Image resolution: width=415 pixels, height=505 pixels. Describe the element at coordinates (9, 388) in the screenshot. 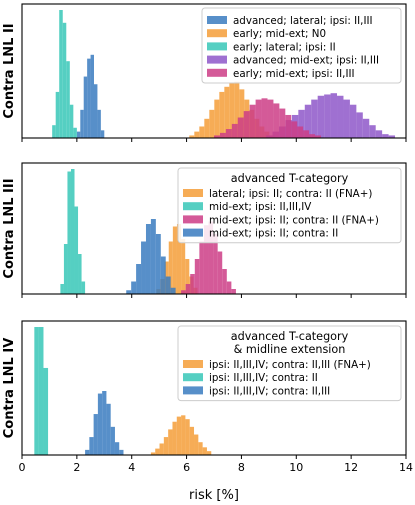

I see `y-axis-label: Contra LNL IV` at that location.